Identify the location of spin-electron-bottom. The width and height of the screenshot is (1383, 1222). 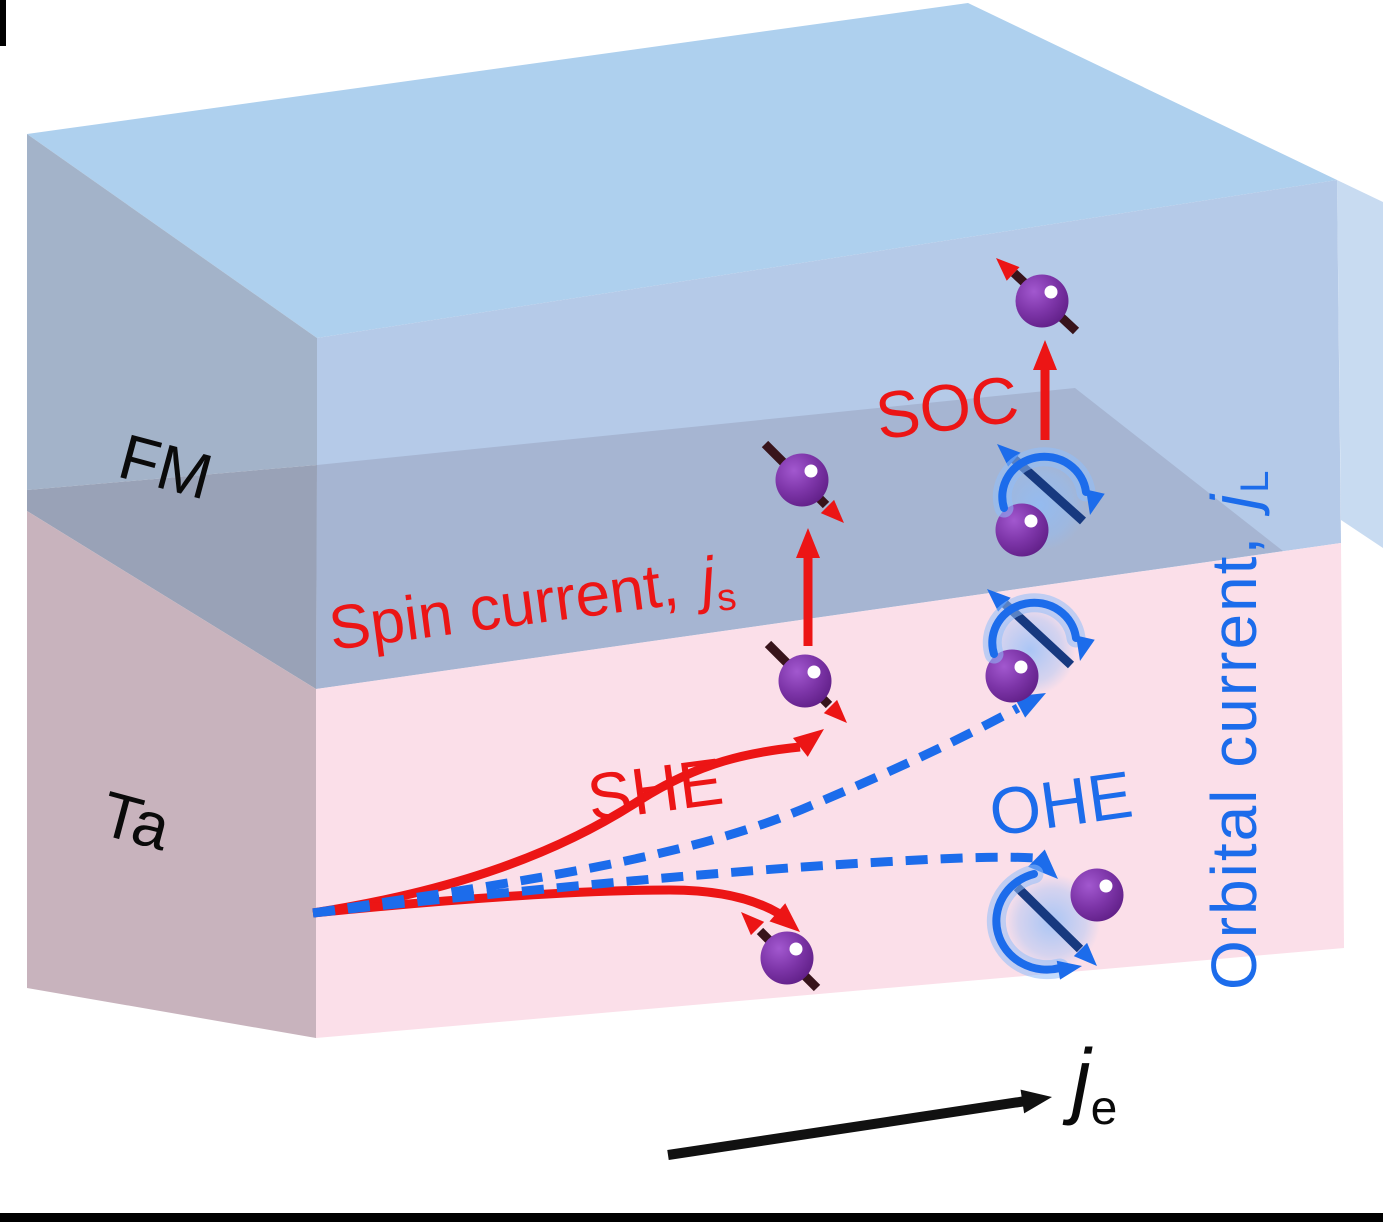
(777, 948).